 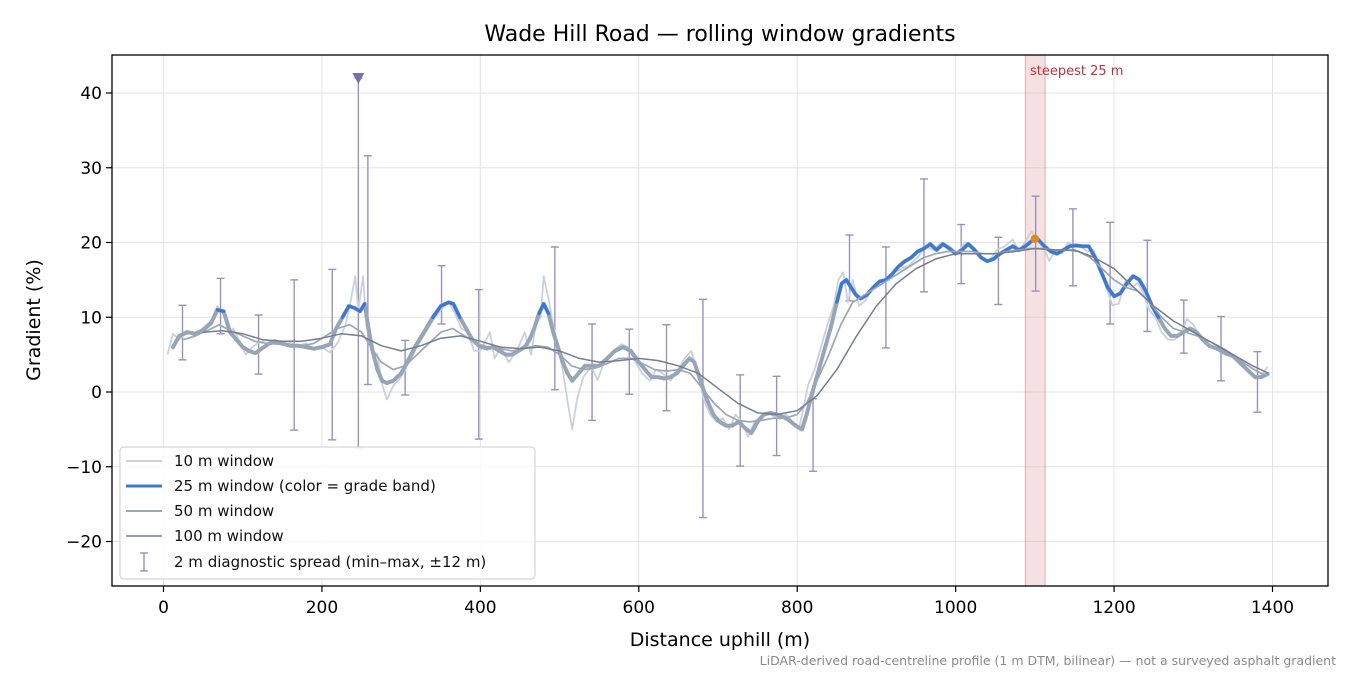 I want to click on y-axis-ticks: −20 −10 0 10 20 30 40, so click(x=89, y=318).